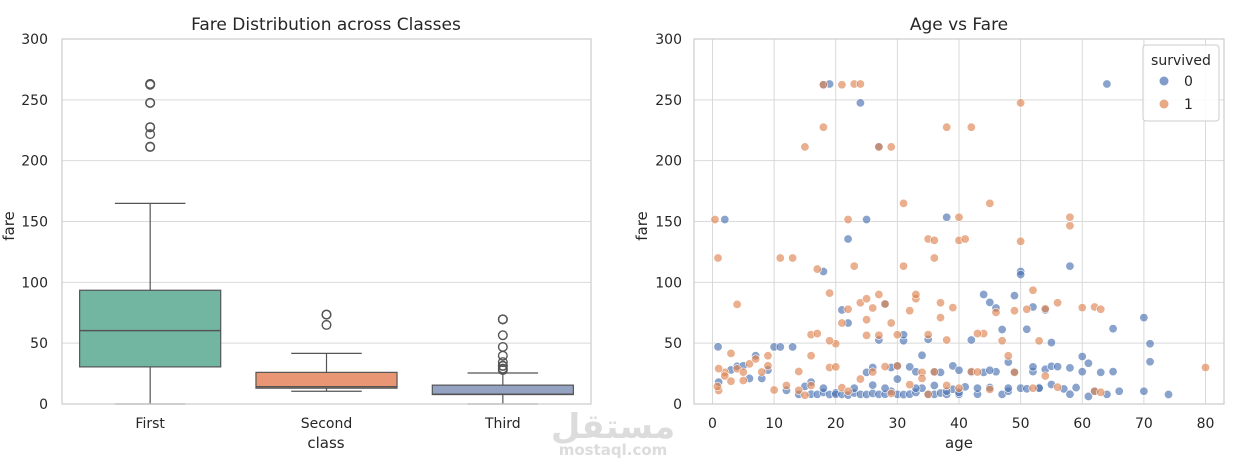 The width and height of the screenshot is (1233, 468). I want to click on y-tick-label: 150, so click(34, 223).